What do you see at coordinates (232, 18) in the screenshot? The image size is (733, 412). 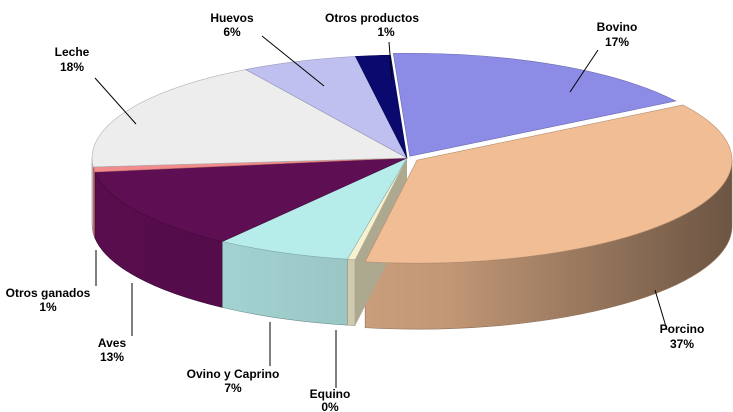 I see `slice-label-huevos: Huevos` at bounding box center [232, 18].